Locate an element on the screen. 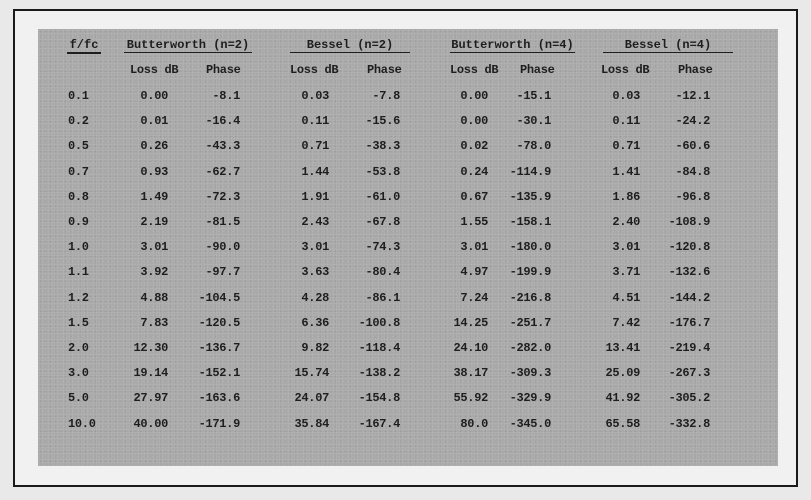  cell-frequency: 10.0 is located at coordinates (82, 423).